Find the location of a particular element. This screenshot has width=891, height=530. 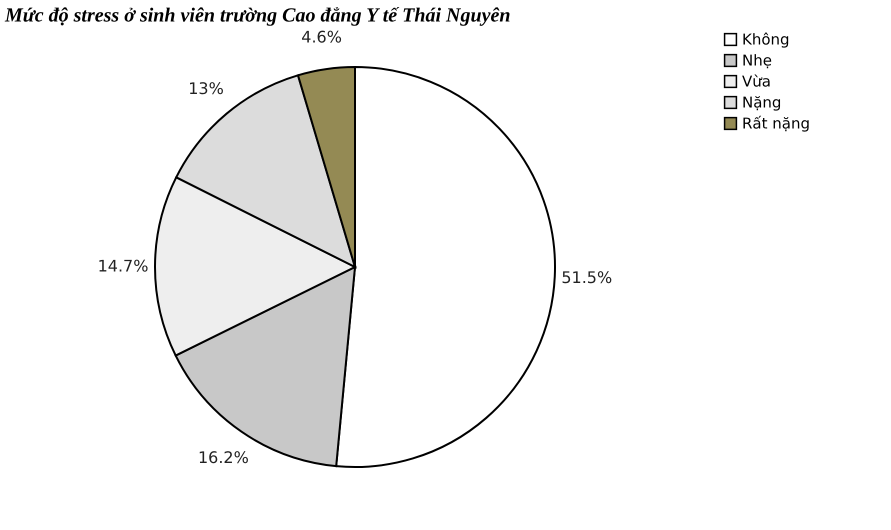

legend-label: Vừa is located at coordinates (756, 81).